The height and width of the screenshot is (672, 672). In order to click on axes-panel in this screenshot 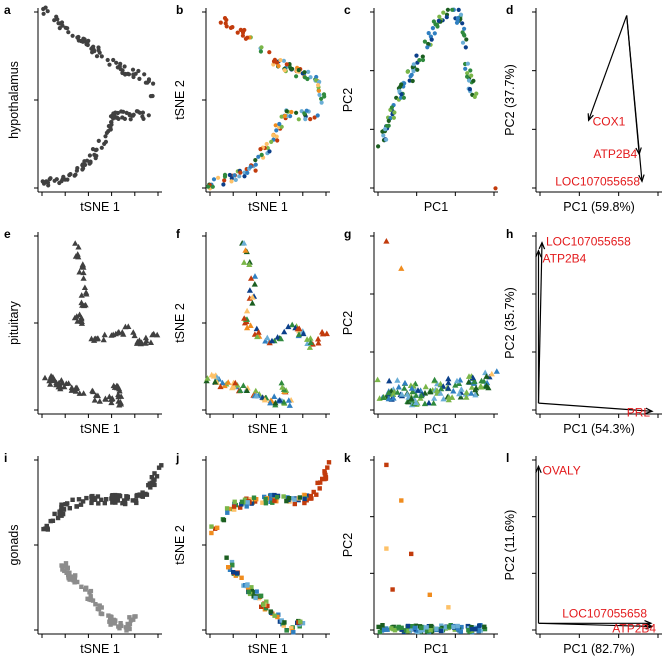, I will do `click(597, 325)`.